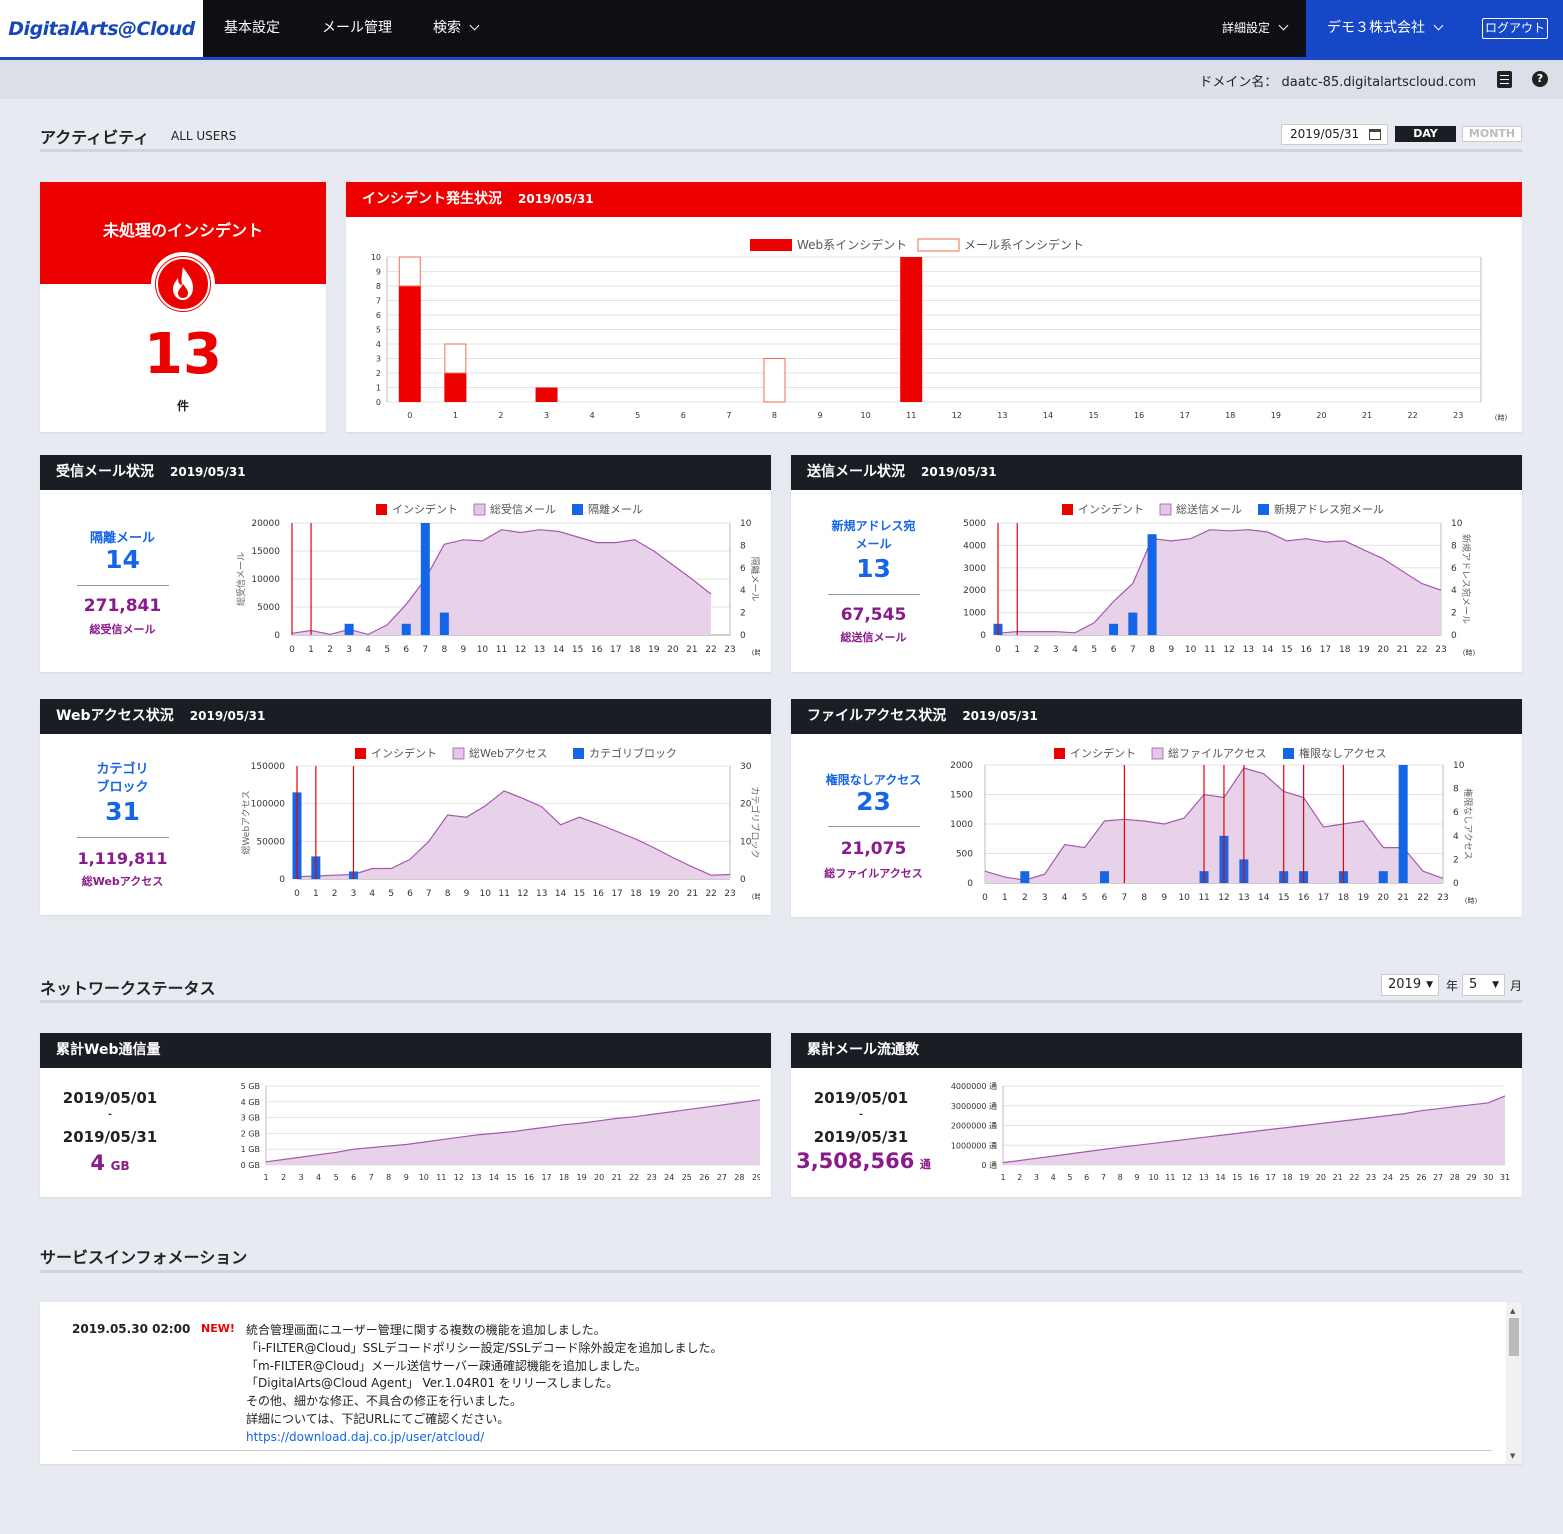 Image resolution: width=1563 pixels, height=1534 pixels. What do you see at coordinates (270, 842) in the screenshot?
I see `y-tick-label: 50000` at bounding box center [270, 842].